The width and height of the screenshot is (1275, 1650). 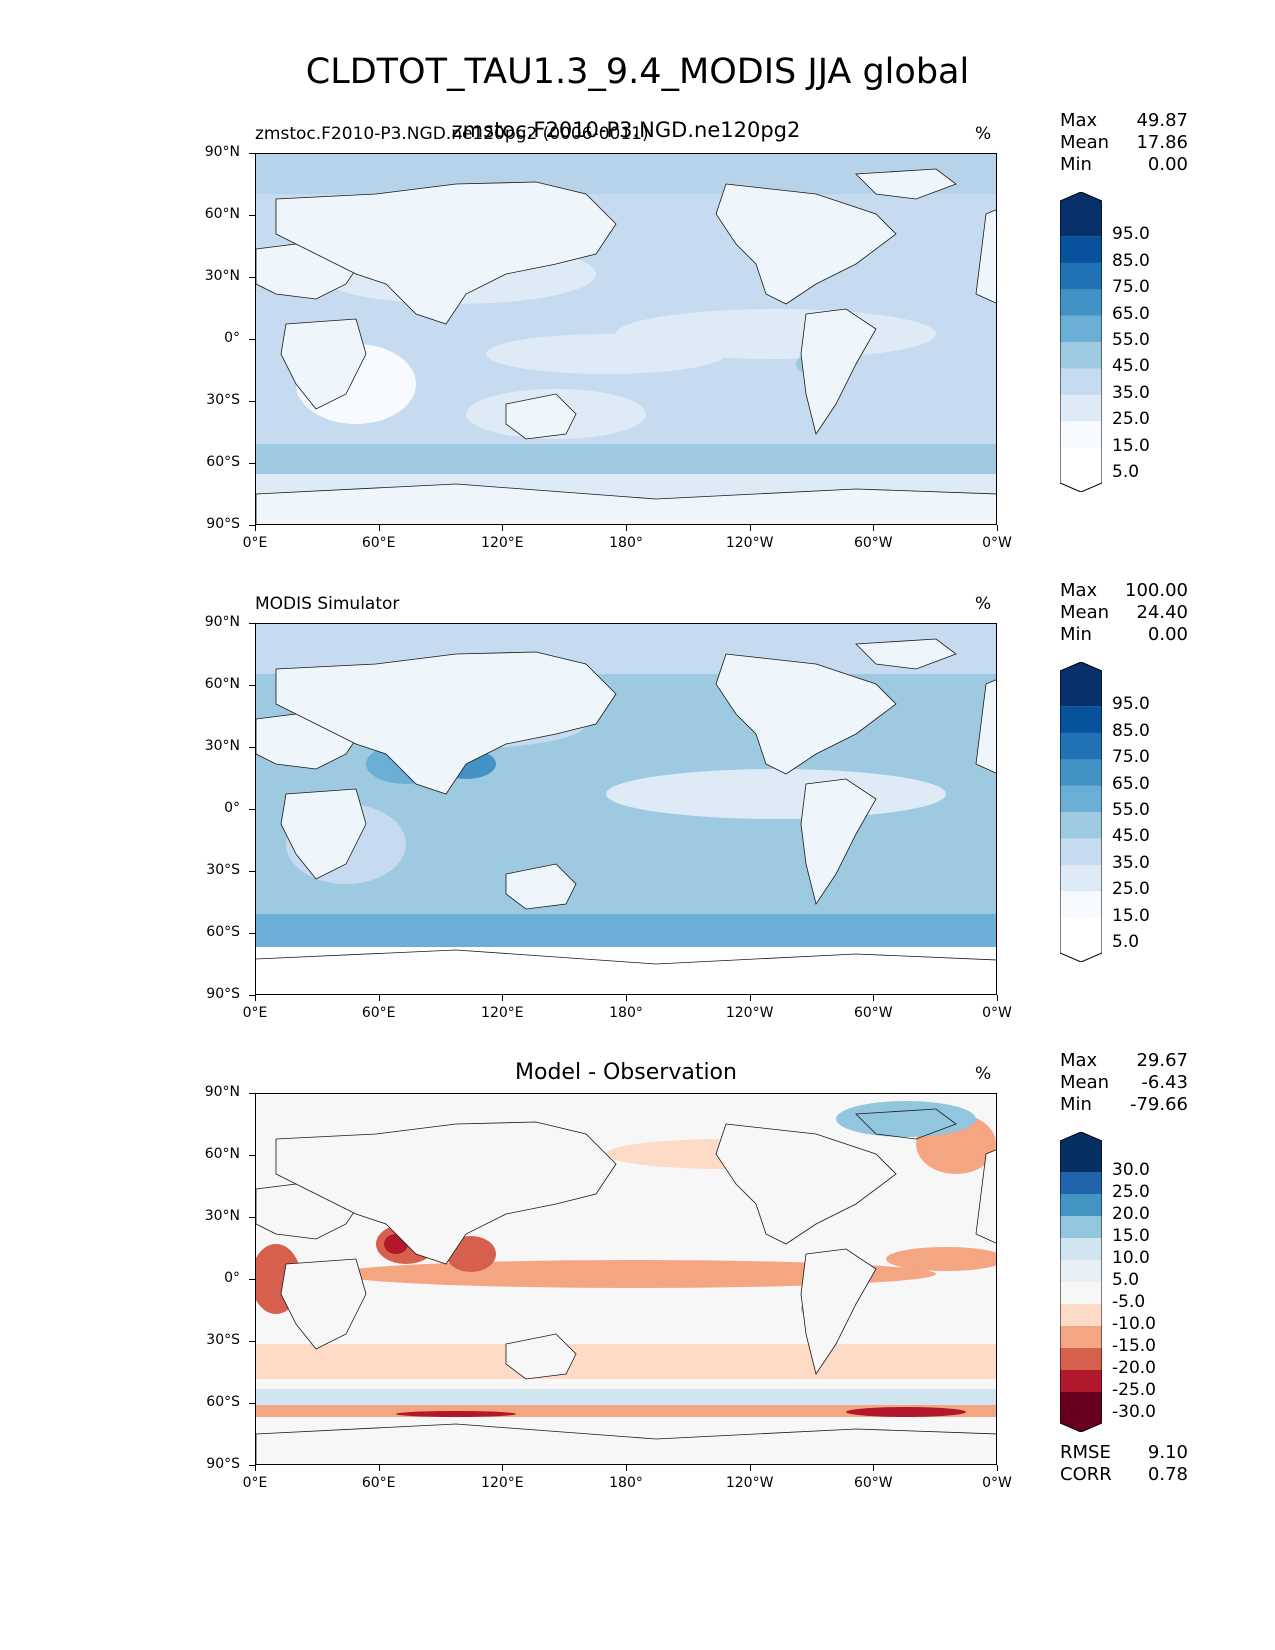 I want to click on max-value: 100.00, so click(x=1156, y=590).